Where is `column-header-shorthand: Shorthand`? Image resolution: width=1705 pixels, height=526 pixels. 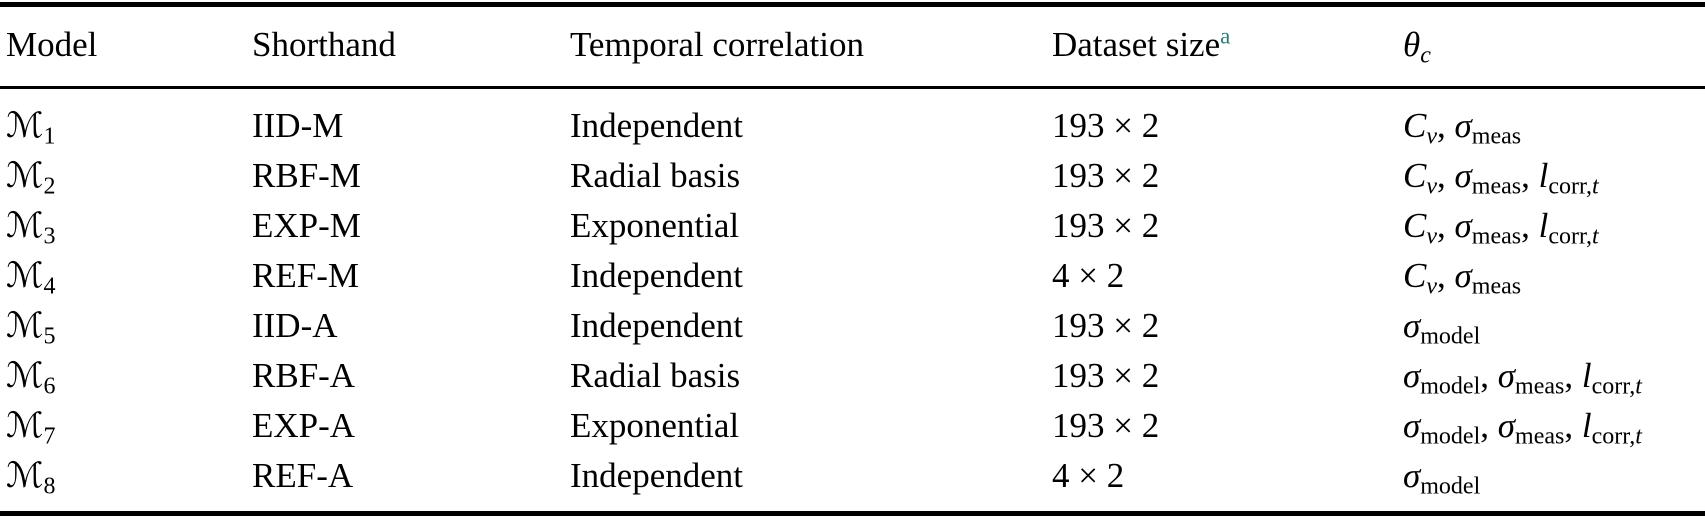 column-header-shorthand: Shorthand is located at coordinates (324, 44).